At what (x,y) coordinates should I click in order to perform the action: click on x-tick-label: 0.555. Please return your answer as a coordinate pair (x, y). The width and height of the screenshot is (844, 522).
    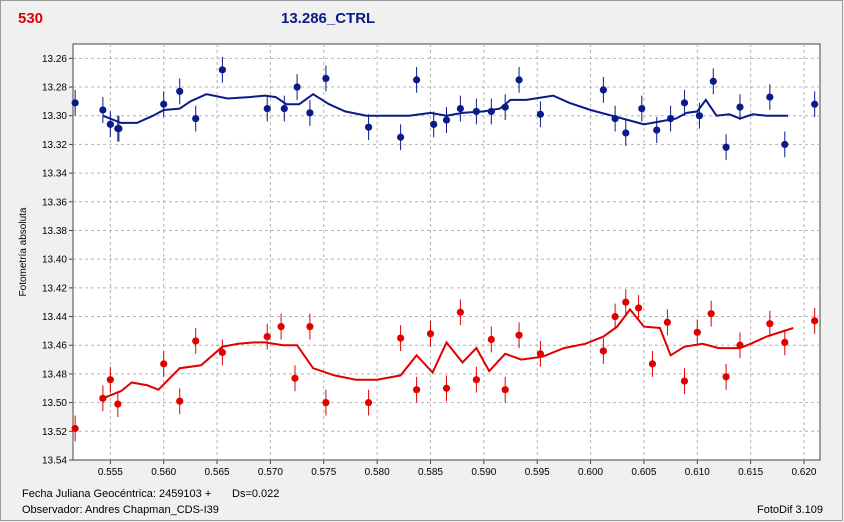
    Looking at the image, I should click on (110, 472).